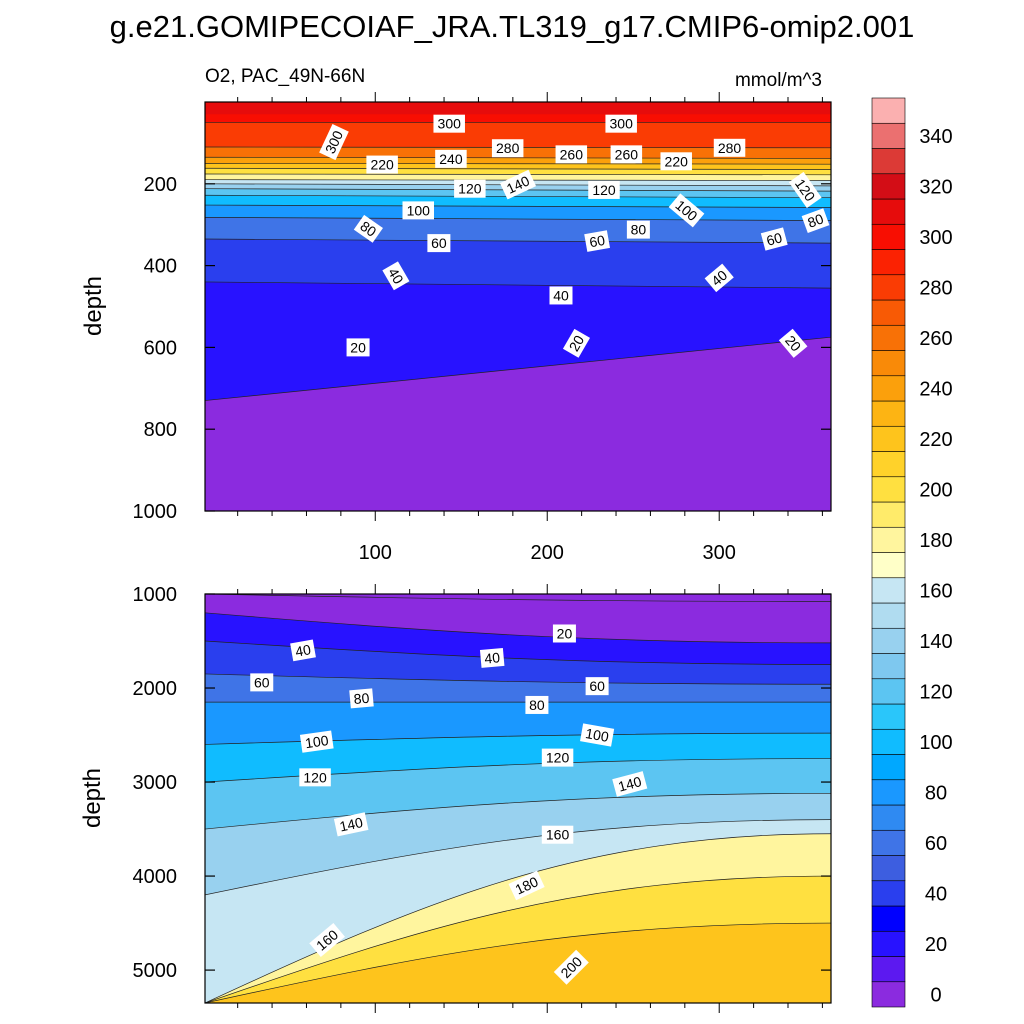  I want to click on contour-label-text: 160, so click(558, 835).